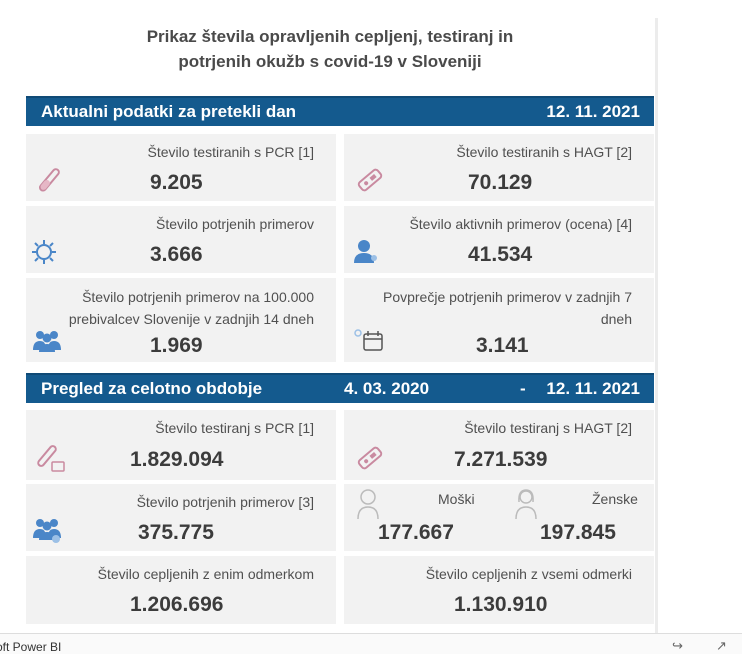  What do you see at coordinates (235, 224) in the screenshot?
I see `label-daily-confirmed: Število potrjenih primerov` at bounding box center [235, 224].